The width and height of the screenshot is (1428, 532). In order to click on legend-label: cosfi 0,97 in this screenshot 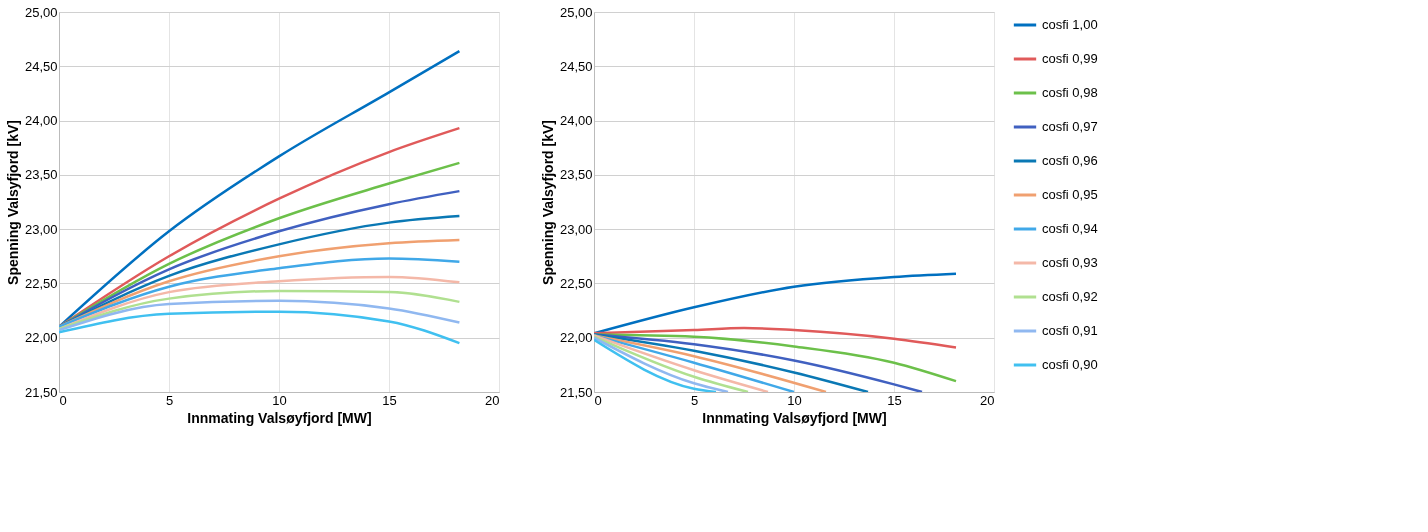, I will do `click(1070, 126)`.